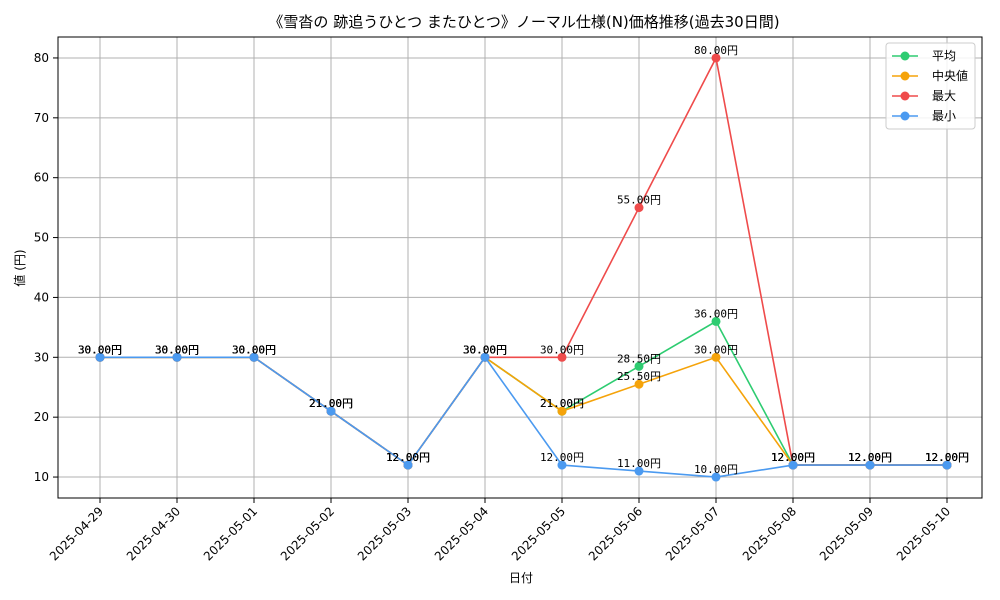 This screenshot has width=1000, height=600. Describe the element at coordinates (41, 417) in the screenshot. I see `y-tick-label: 20` at that location.